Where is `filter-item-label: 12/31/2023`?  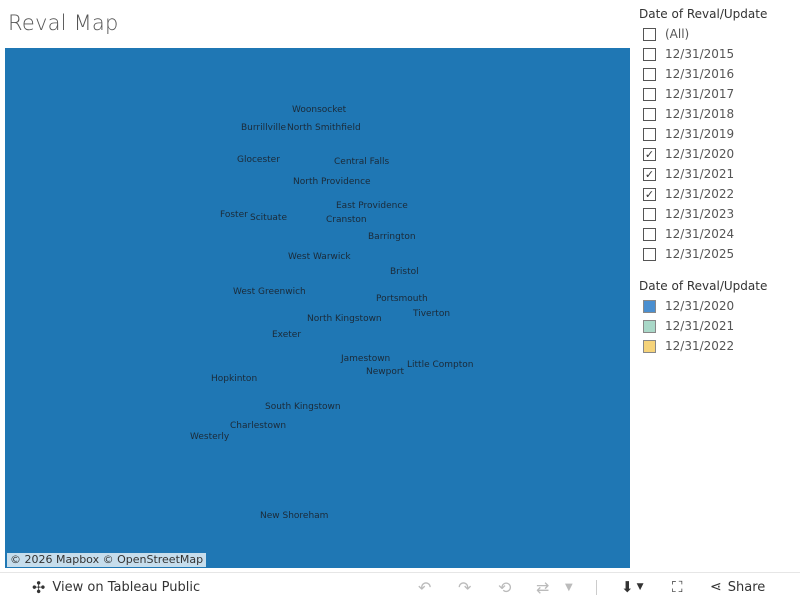 filter-item-label: 12/31/2023 is located at coordinates (700, 214).